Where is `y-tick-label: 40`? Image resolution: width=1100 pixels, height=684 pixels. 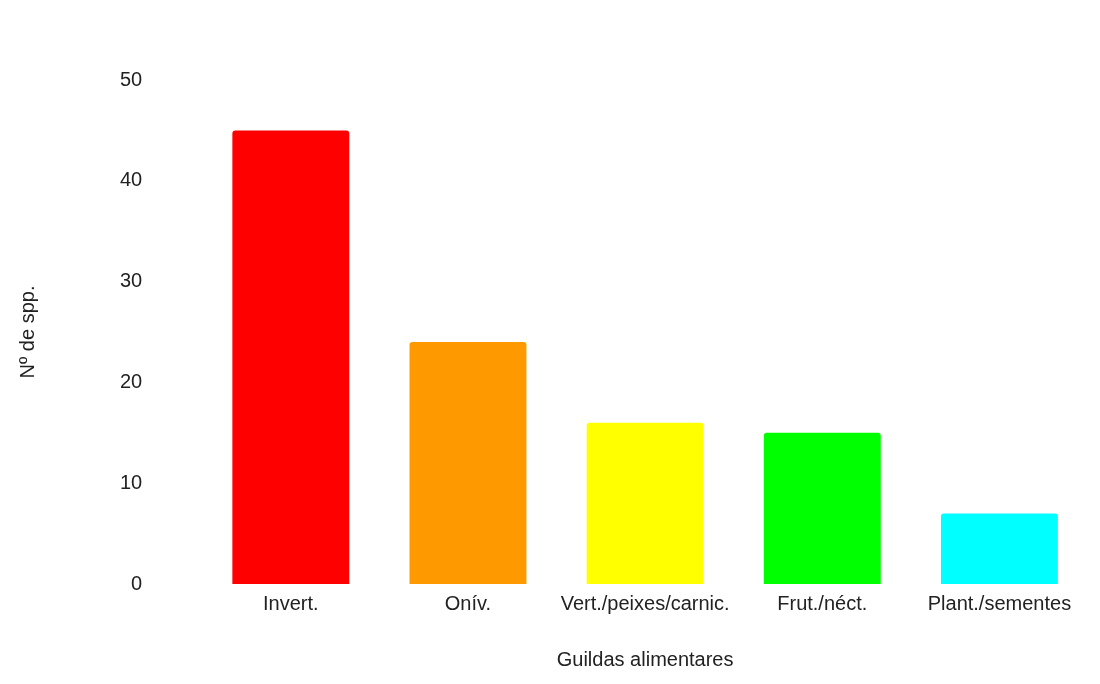 y-tick-label: 40 is located at coordinates (131, 179).